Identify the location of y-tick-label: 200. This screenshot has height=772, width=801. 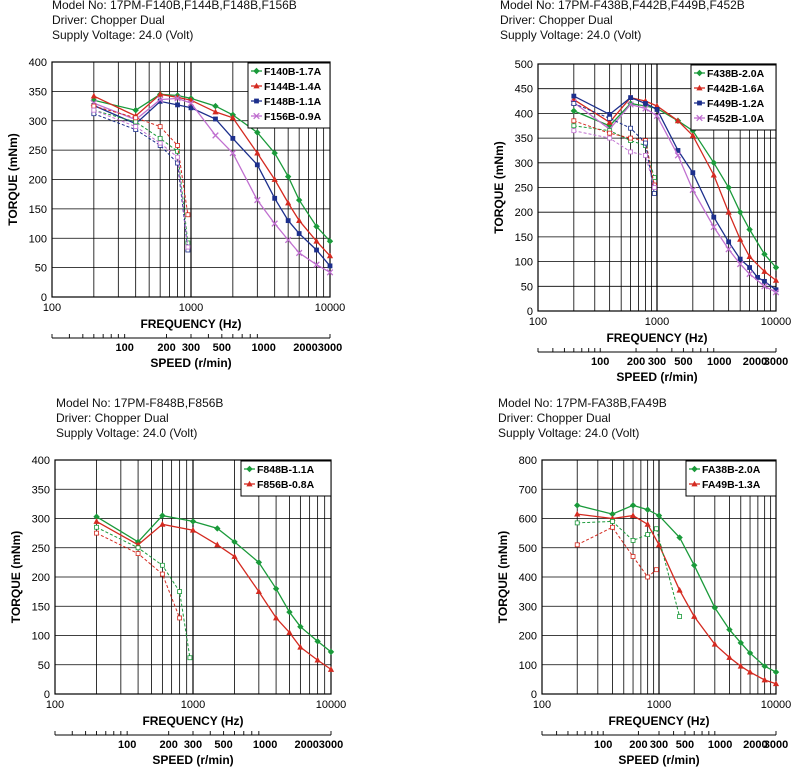
(41, 578).